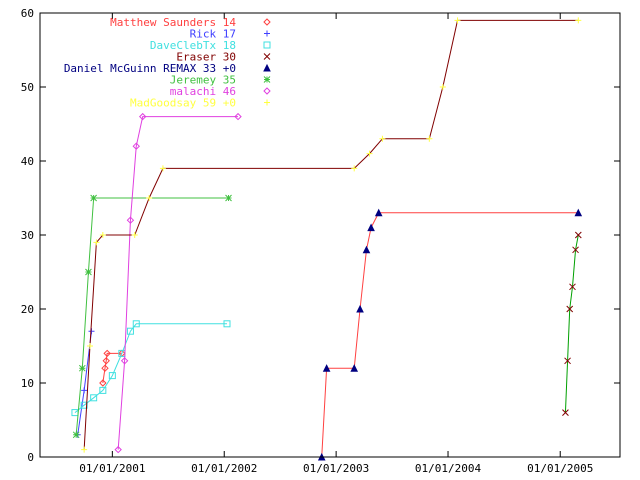 This screenshot has height=480, width=640. What do you see at coordinates (336, 468) in the screenshot?
I see `x-tick-label: 01/01/2003` at bounding box center [336, 468].